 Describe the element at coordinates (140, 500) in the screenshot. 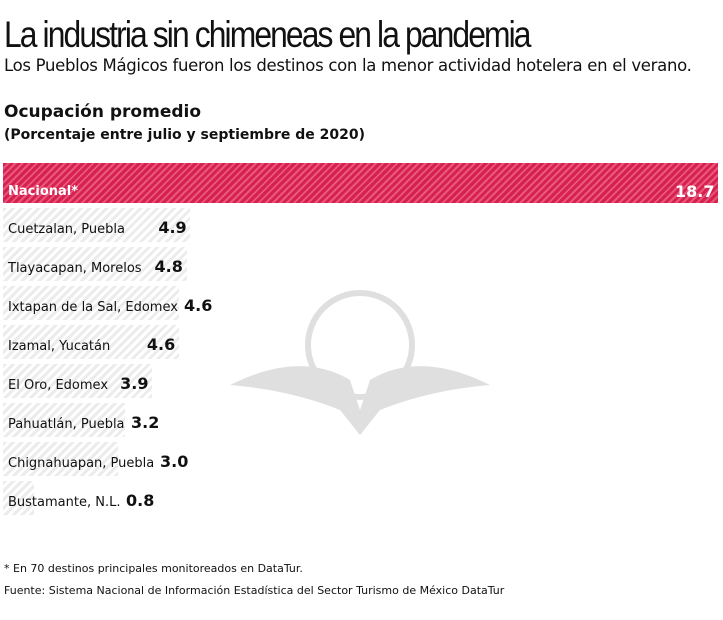

I see `value-label: 0.8` at that location.